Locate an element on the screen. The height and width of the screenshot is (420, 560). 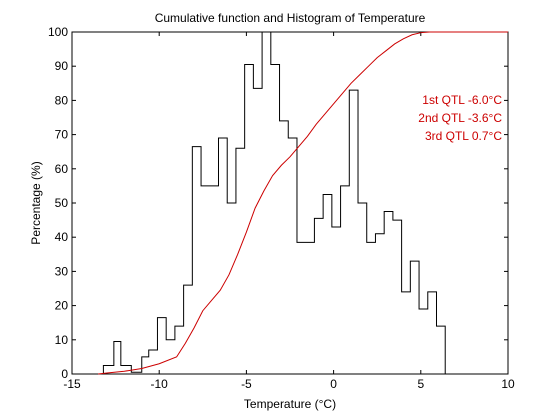
quantile-annotation: 3rd QTL 0.7°C is located at coordinates (463, 136).